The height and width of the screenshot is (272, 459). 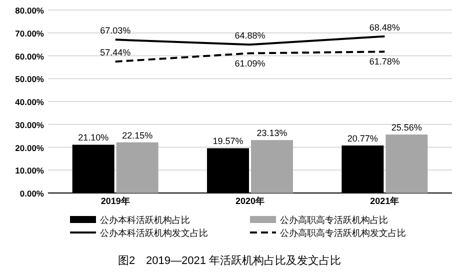 What do you see at coordinates (29, 33) in the screenshot?
I see `y-tick-label: 70.00%` at bounding box center [29, 33].